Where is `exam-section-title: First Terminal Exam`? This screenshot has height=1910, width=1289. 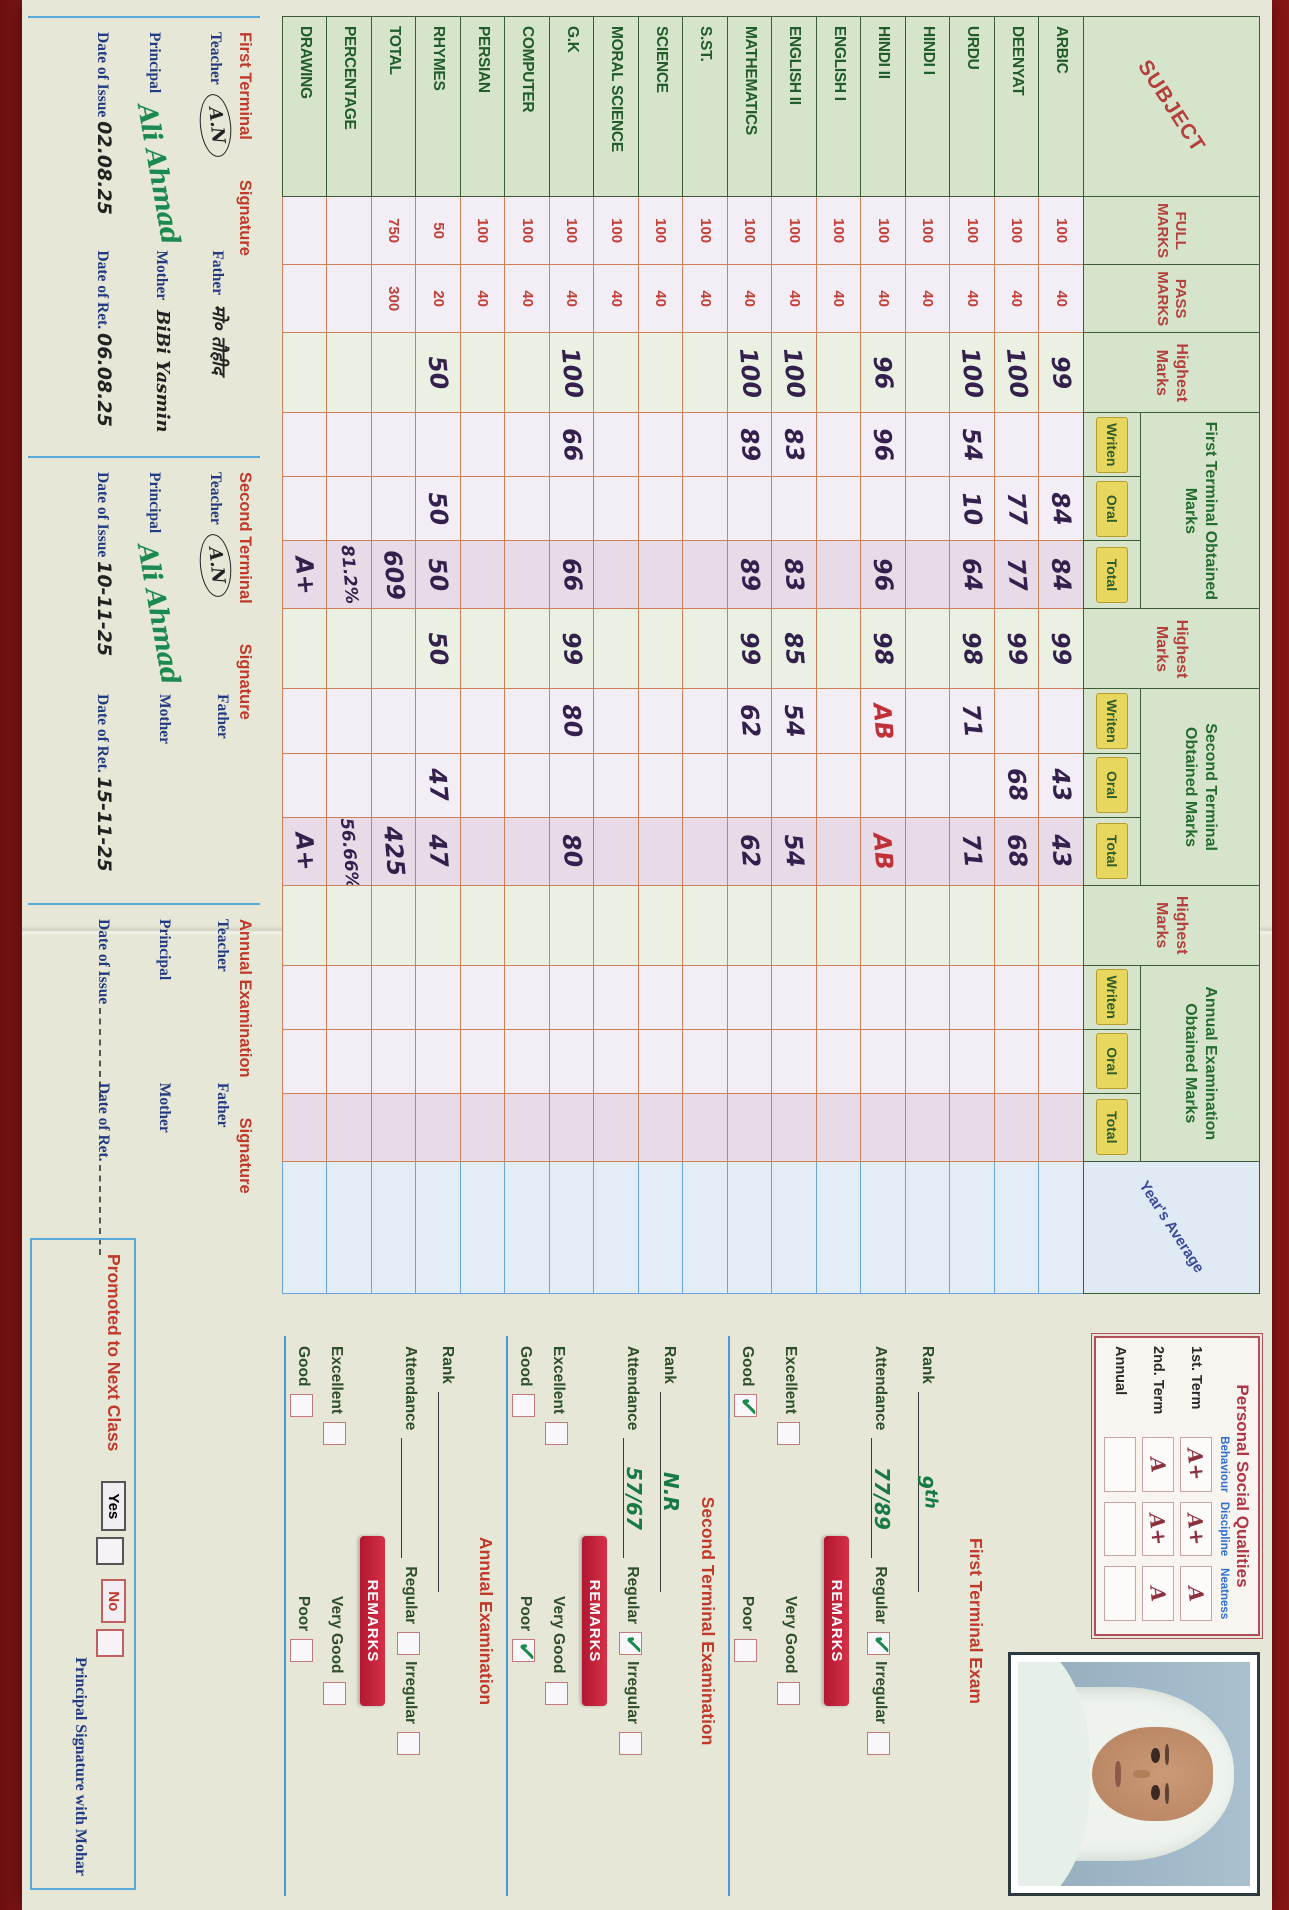 exam-section-title: First Terminal Exam is located at coordinates (976, 1621).